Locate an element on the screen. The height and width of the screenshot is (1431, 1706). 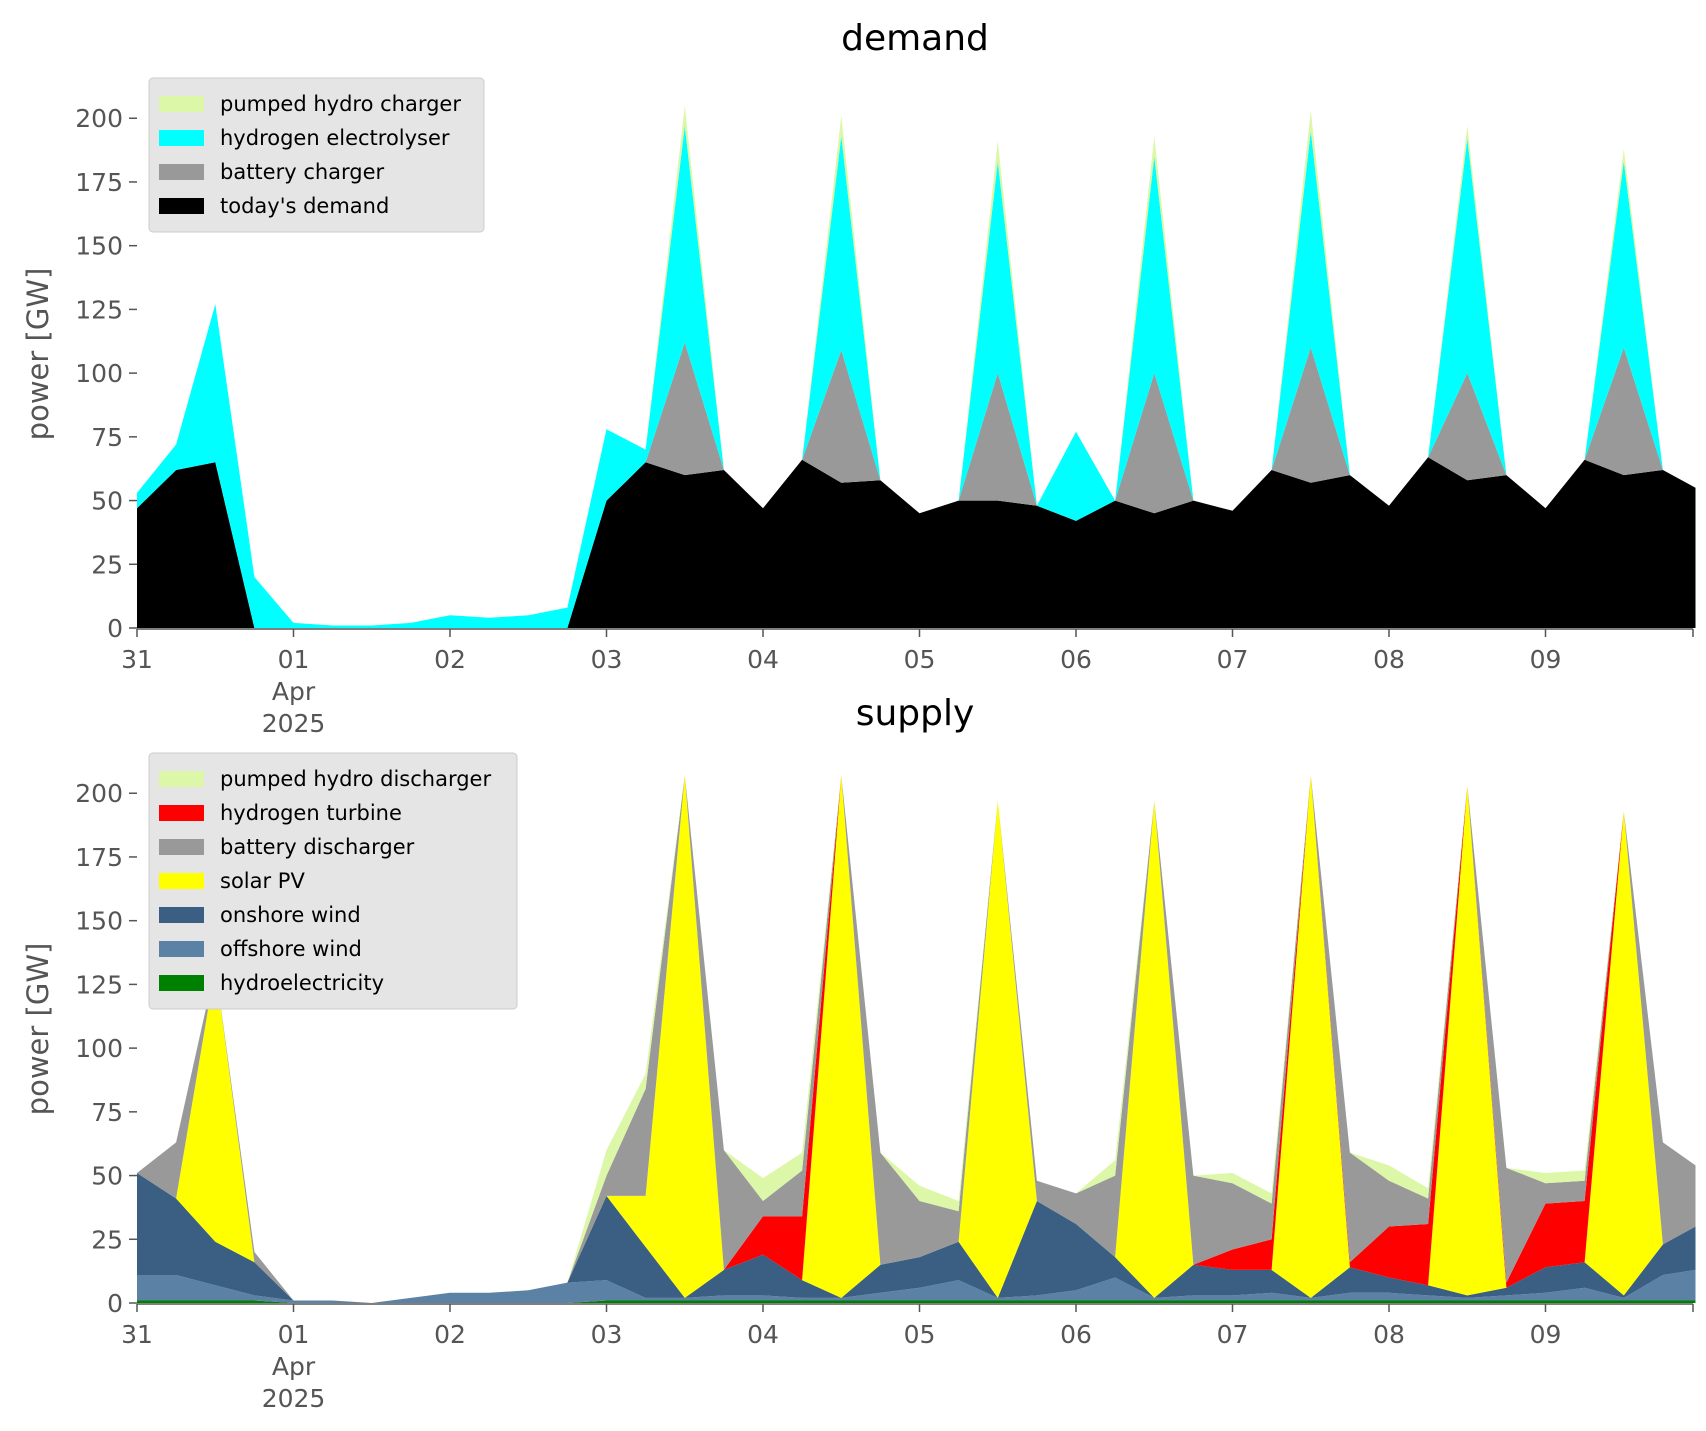
legend-label: pumped hydro discharger is located at coordinates (355, 779).